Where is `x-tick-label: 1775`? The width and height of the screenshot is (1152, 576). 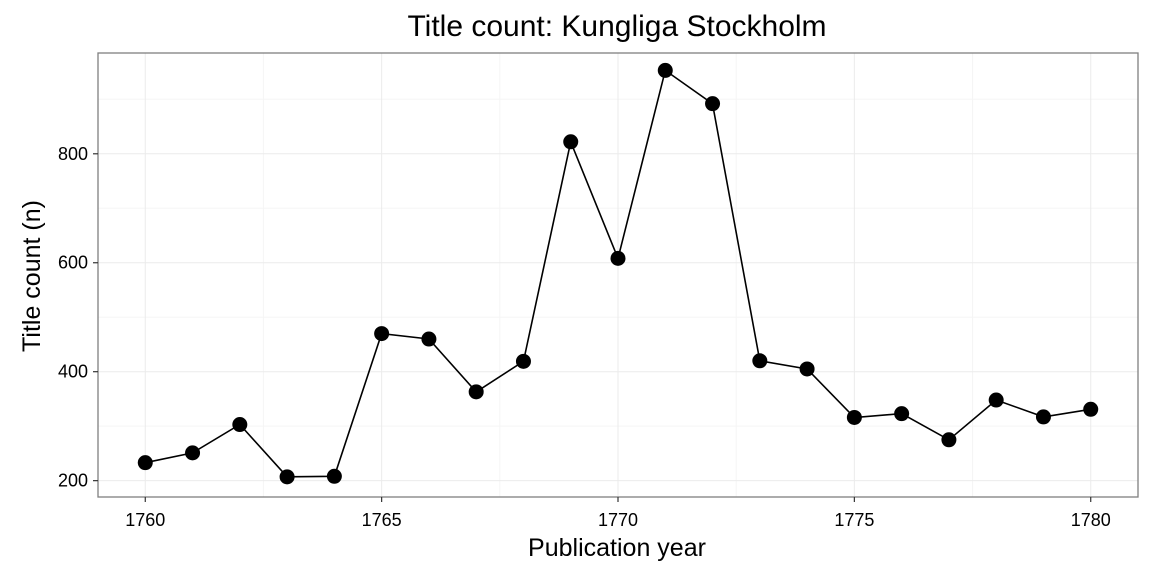 x-tick-label: 1775 is located at coordinates (854, 520).